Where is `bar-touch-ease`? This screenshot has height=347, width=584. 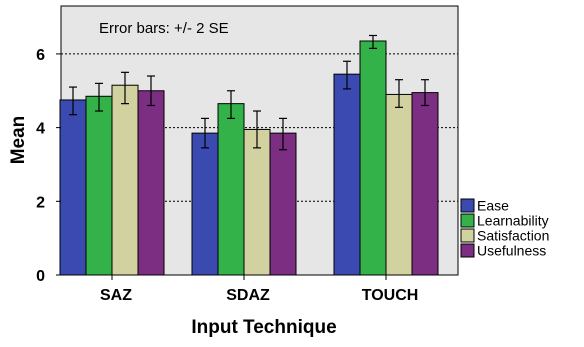 bar-touch-ease is located at coordinates (347, 174).